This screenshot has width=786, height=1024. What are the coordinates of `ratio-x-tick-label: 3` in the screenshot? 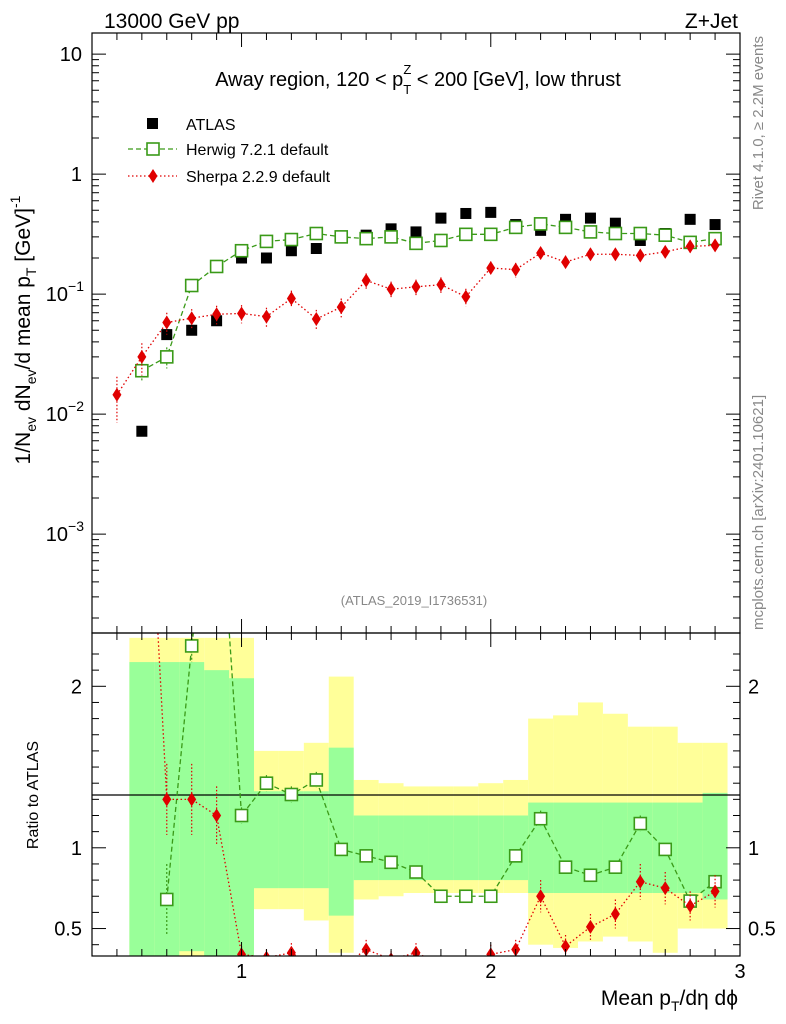 It's located at (739, 972).